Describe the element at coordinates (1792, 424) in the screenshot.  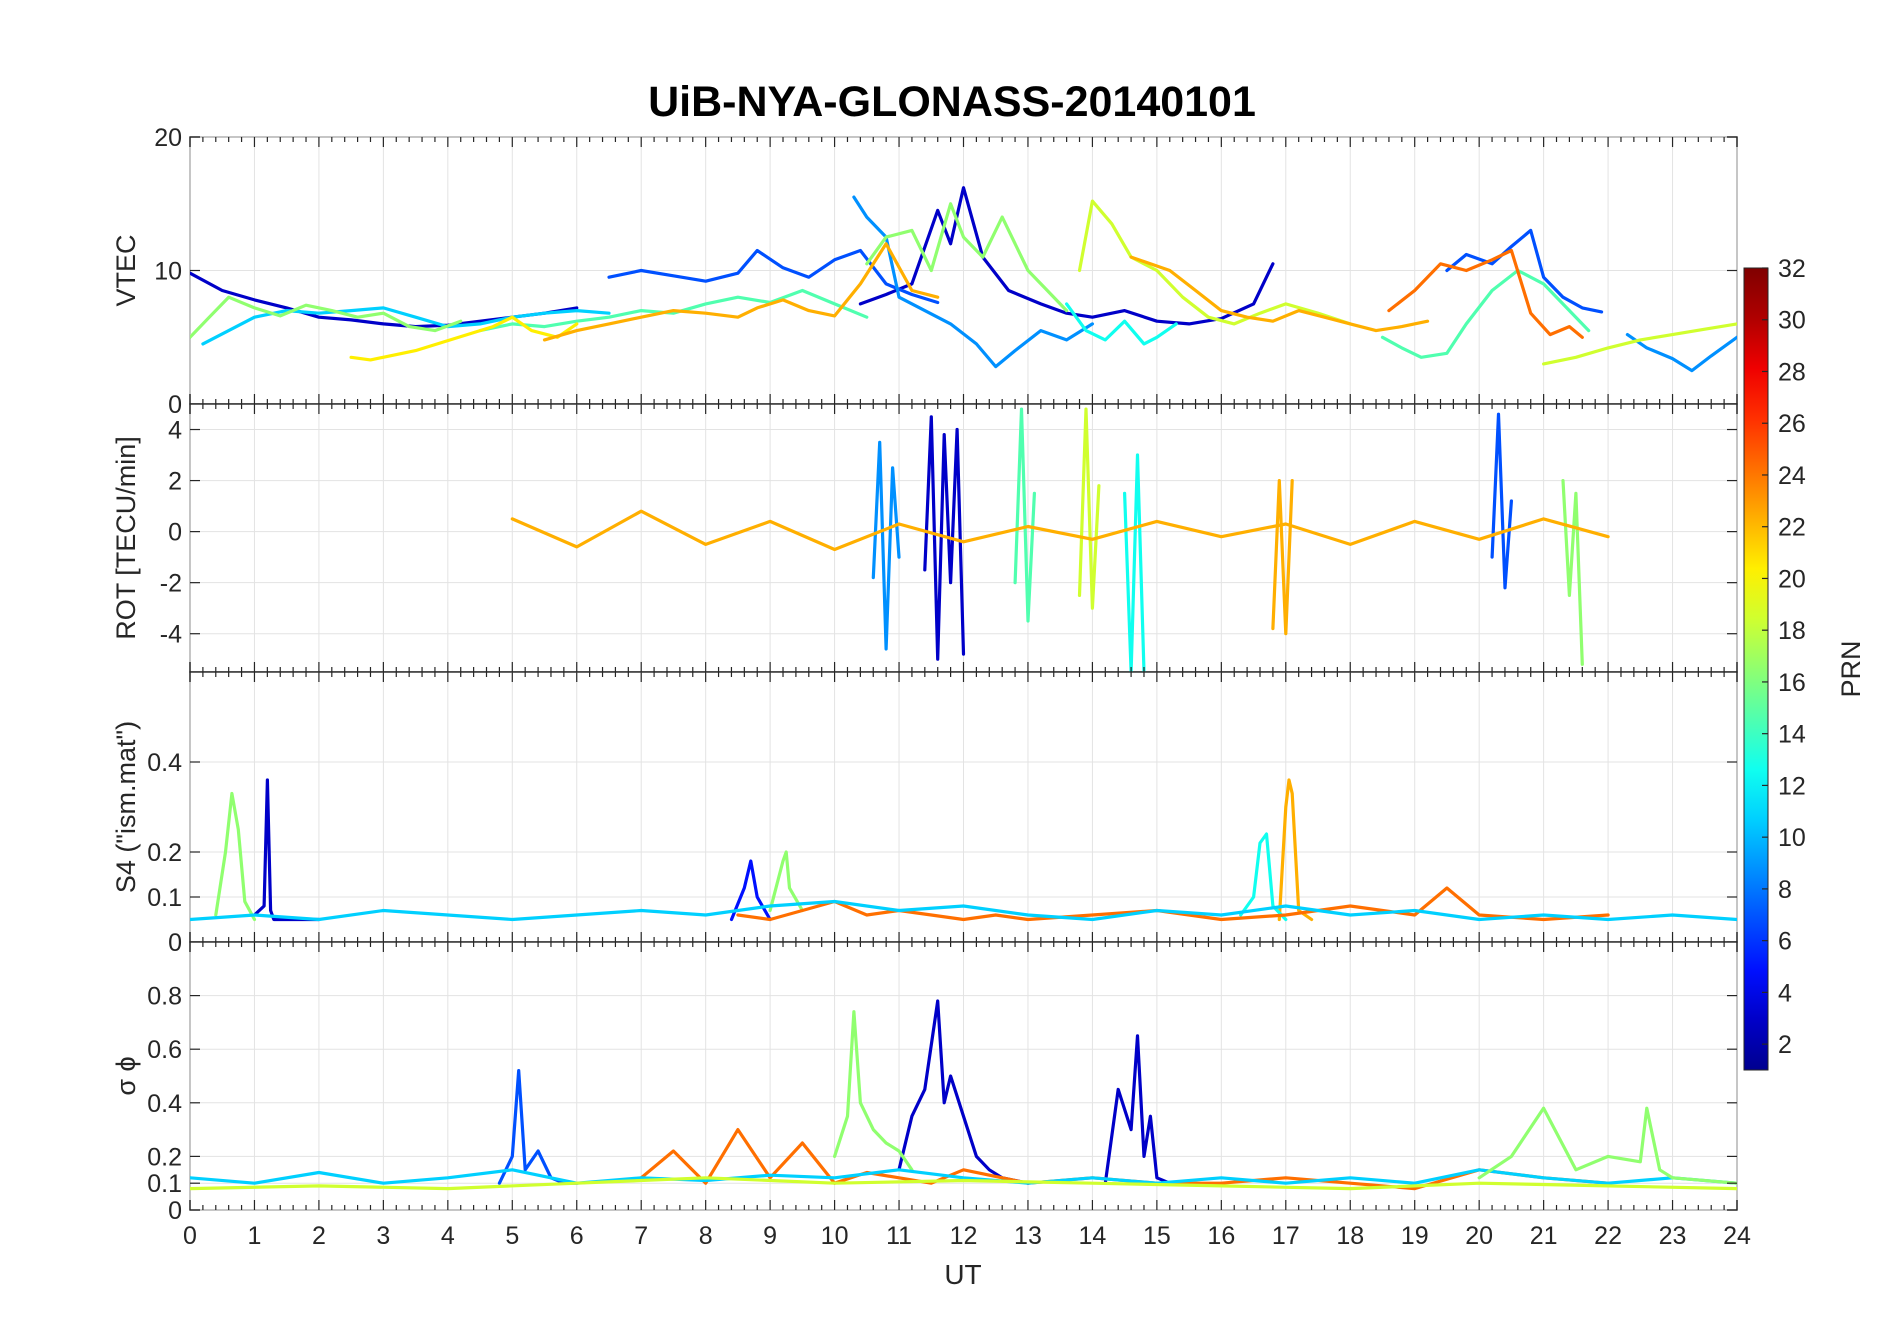
I see `colorbar-tick-label: 26` at that location.